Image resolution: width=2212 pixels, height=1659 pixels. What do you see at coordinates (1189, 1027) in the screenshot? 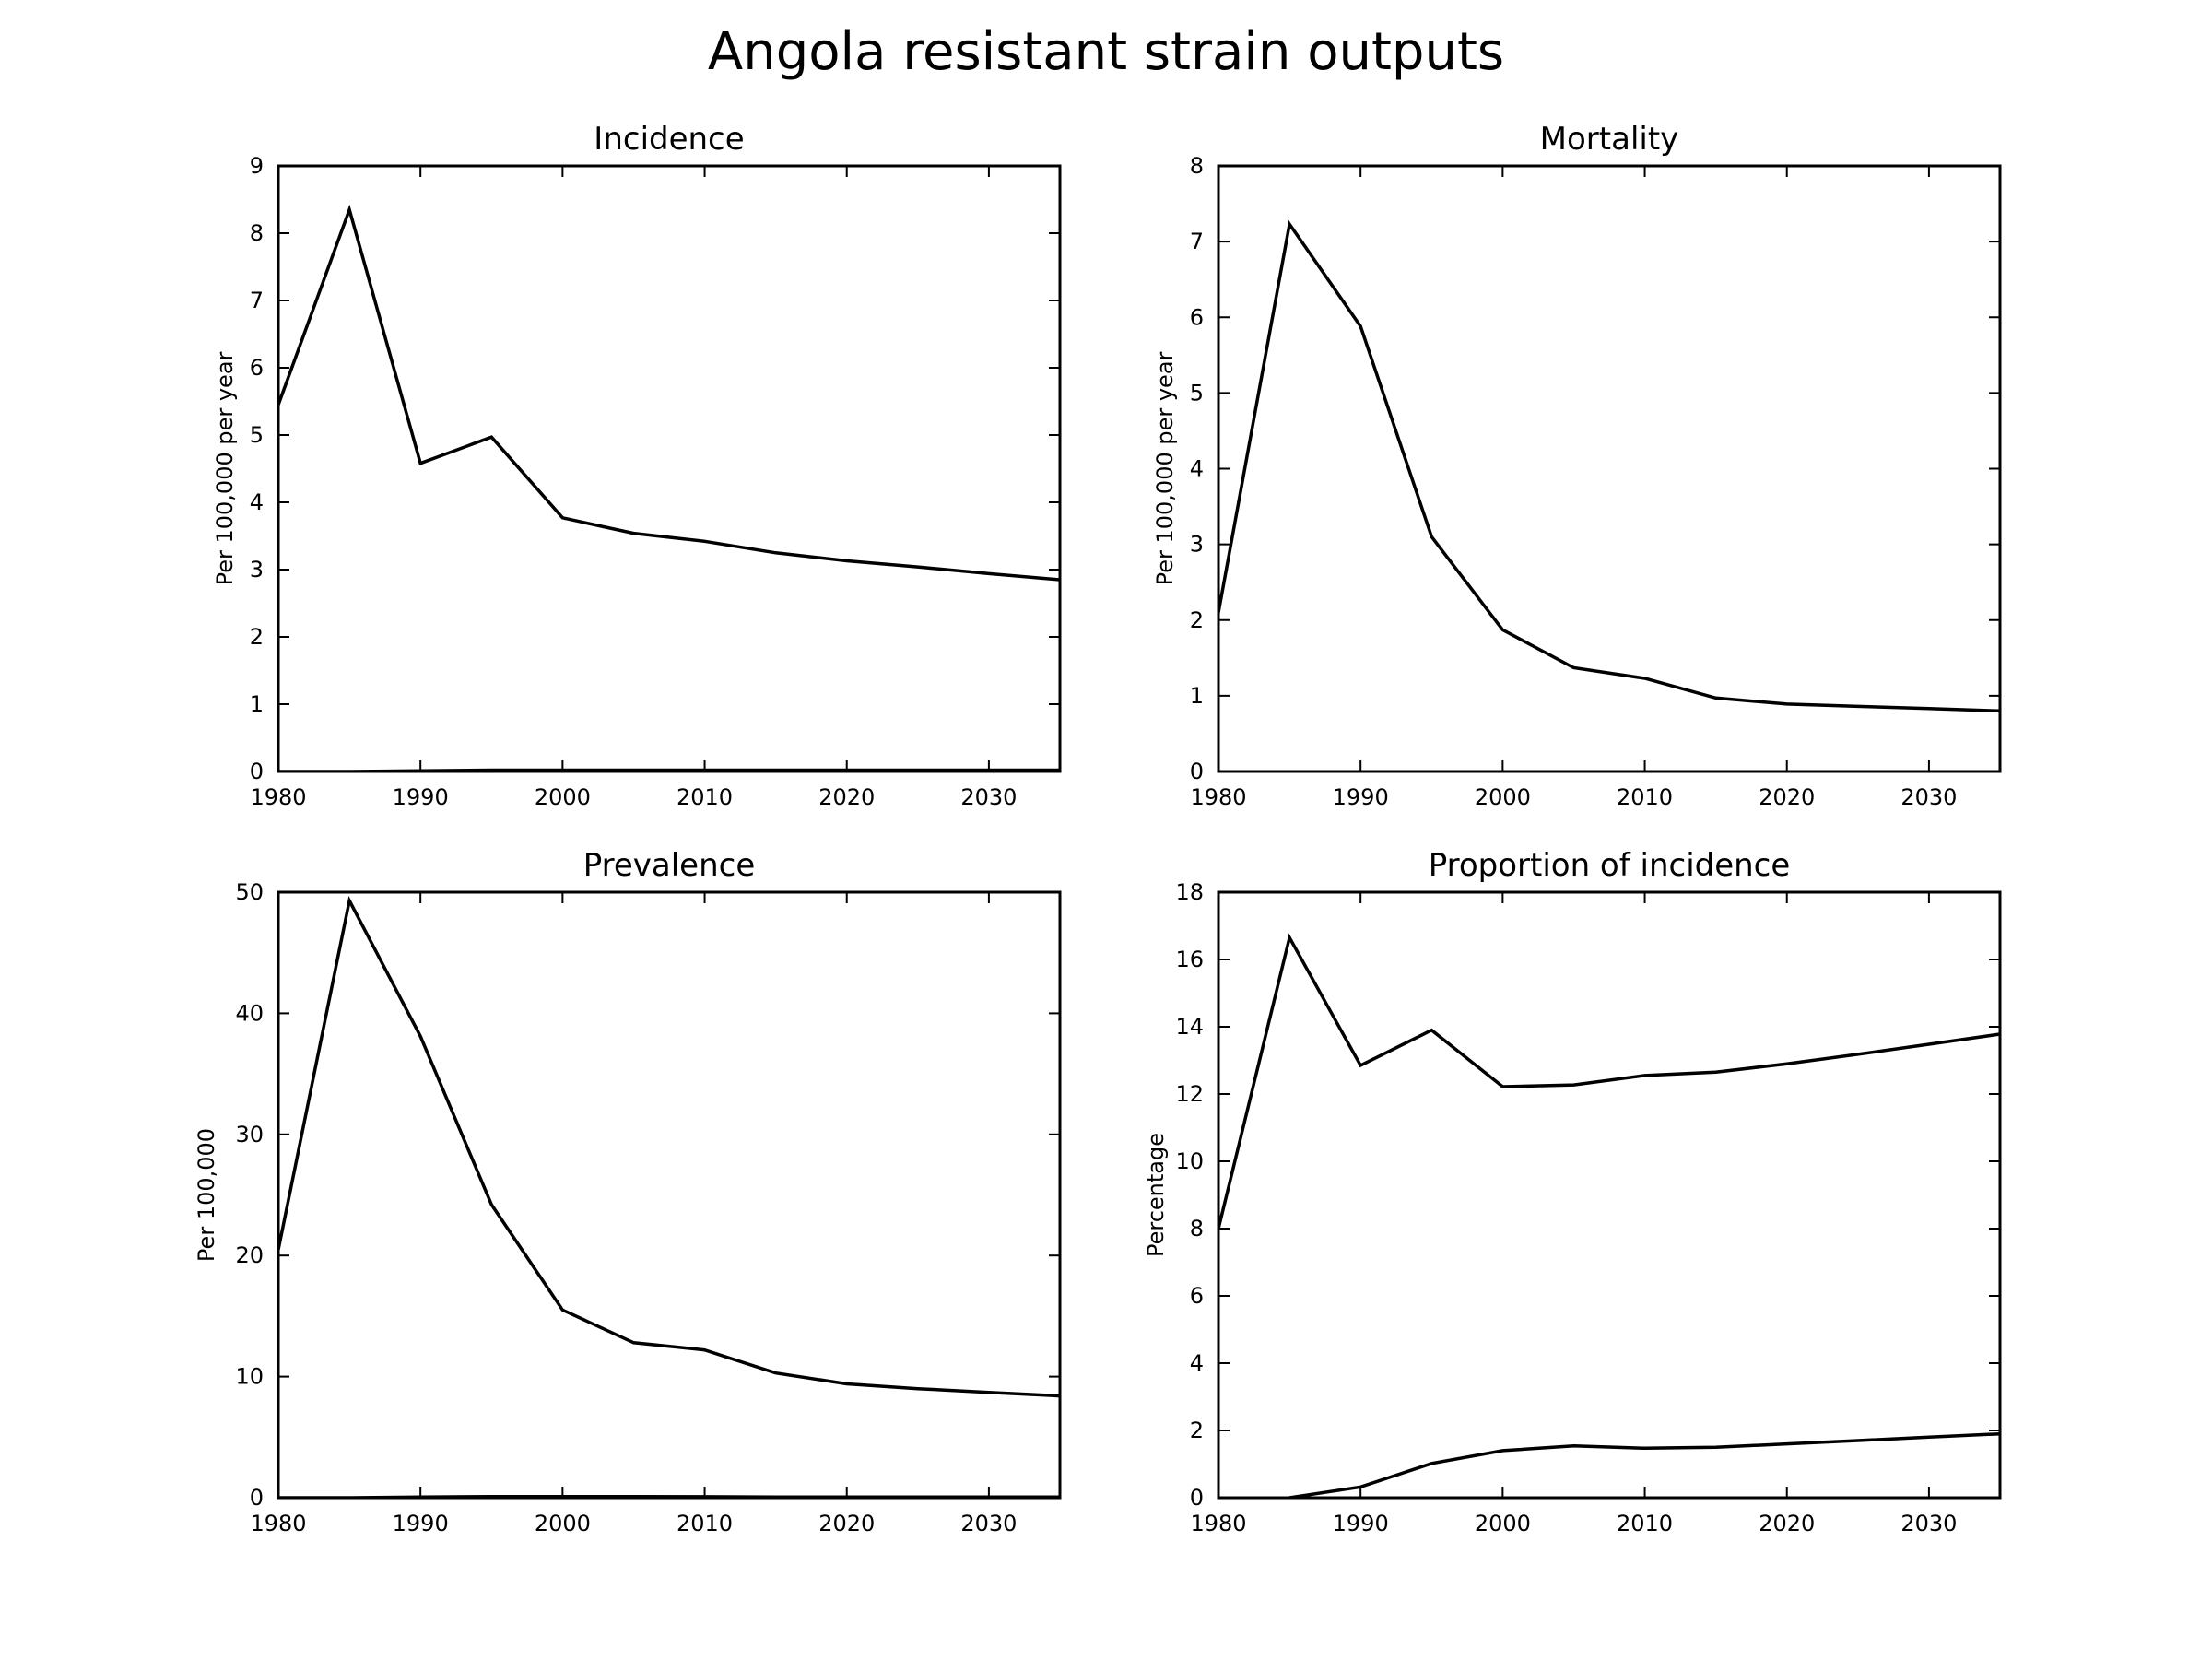
I see `y-tick-label: 14` at bounding box center [1189, 1027].